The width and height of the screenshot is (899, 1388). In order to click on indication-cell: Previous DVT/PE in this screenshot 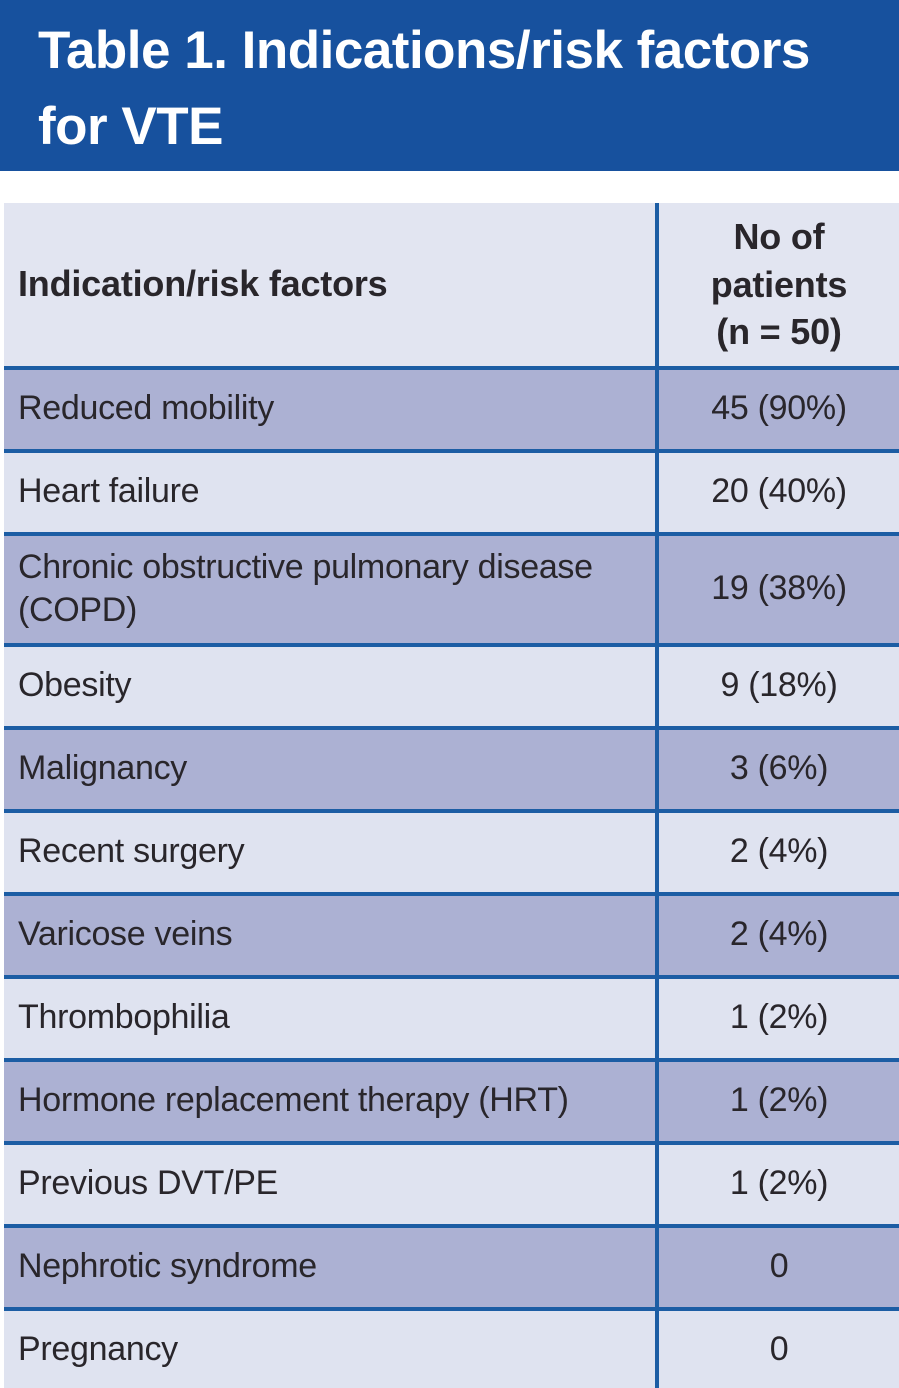, I will do `click(331, 1184)`.